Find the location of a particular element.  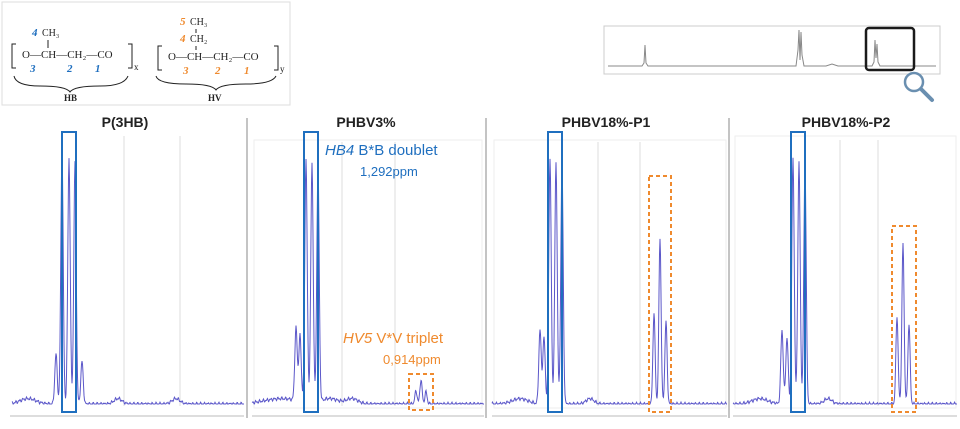

hv-num-1: 1 is located at coordinates (247, 71).